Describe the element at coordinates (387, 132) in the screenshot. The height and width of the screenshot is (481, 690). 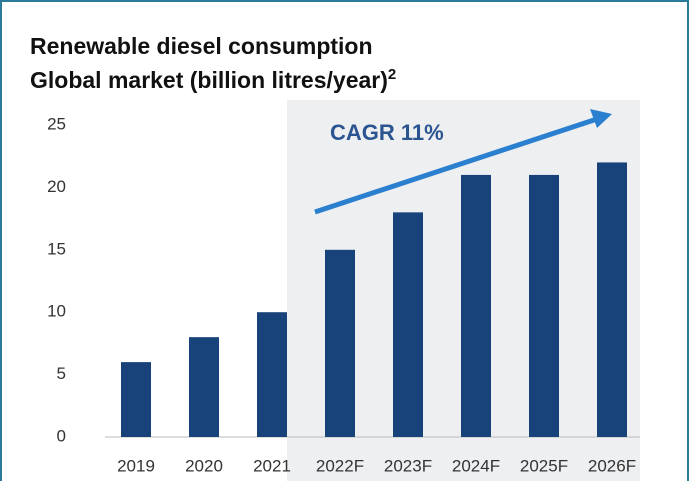
I see `annotation: CAGR 11%` at that location.